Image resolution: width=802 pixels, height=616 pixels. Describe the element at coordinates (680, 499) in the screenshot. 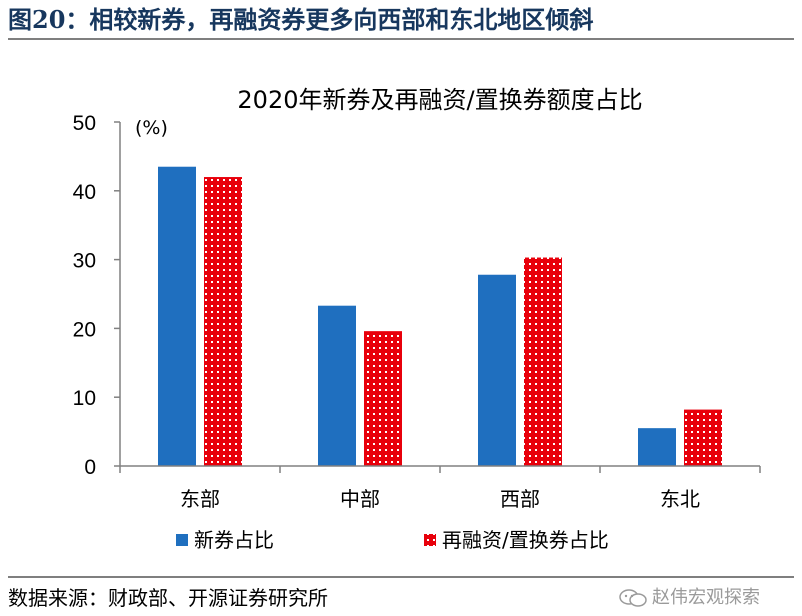

I see `x-tick-label: 东北` at that location.